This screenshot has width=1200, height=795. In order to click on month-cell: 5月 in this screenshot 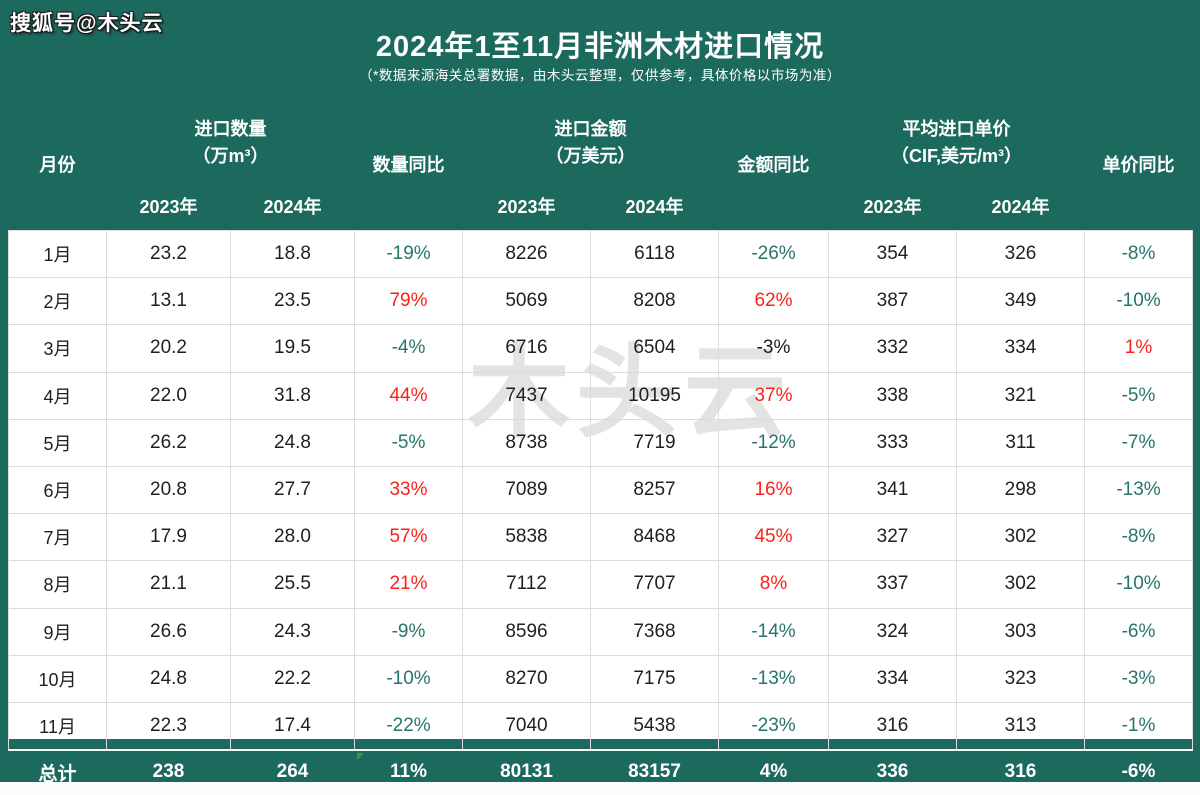, I will do `click(57, 442)`.